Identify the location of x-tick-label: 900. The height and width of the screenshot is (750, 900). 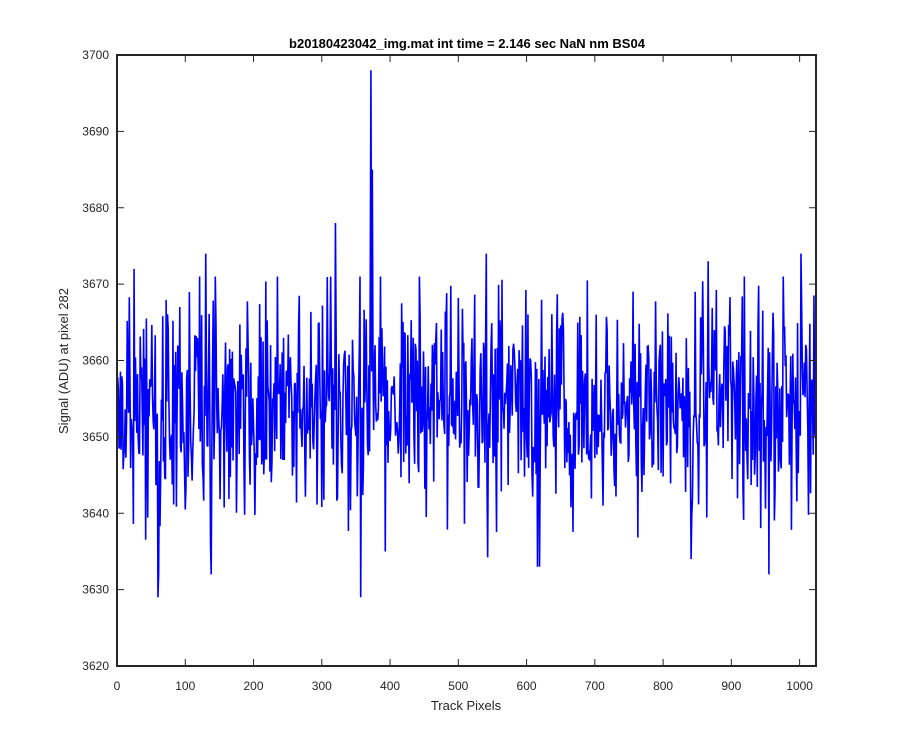
(731, 686).